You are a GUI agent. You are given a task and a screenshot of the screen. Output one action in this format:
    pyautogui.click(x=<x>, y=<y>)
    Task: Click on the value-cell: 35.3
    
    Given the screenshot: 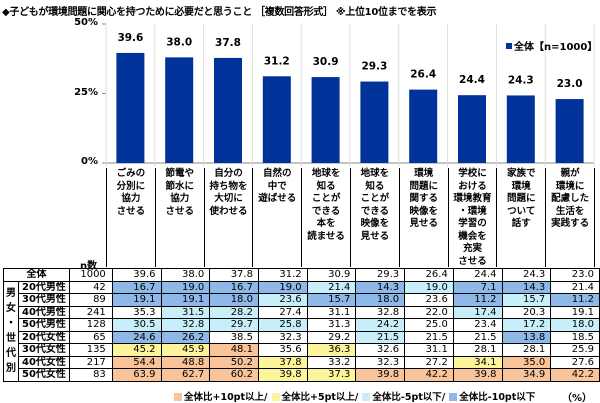 What is the action you would take?
    pyautogui.click(x=136, y=312)
    